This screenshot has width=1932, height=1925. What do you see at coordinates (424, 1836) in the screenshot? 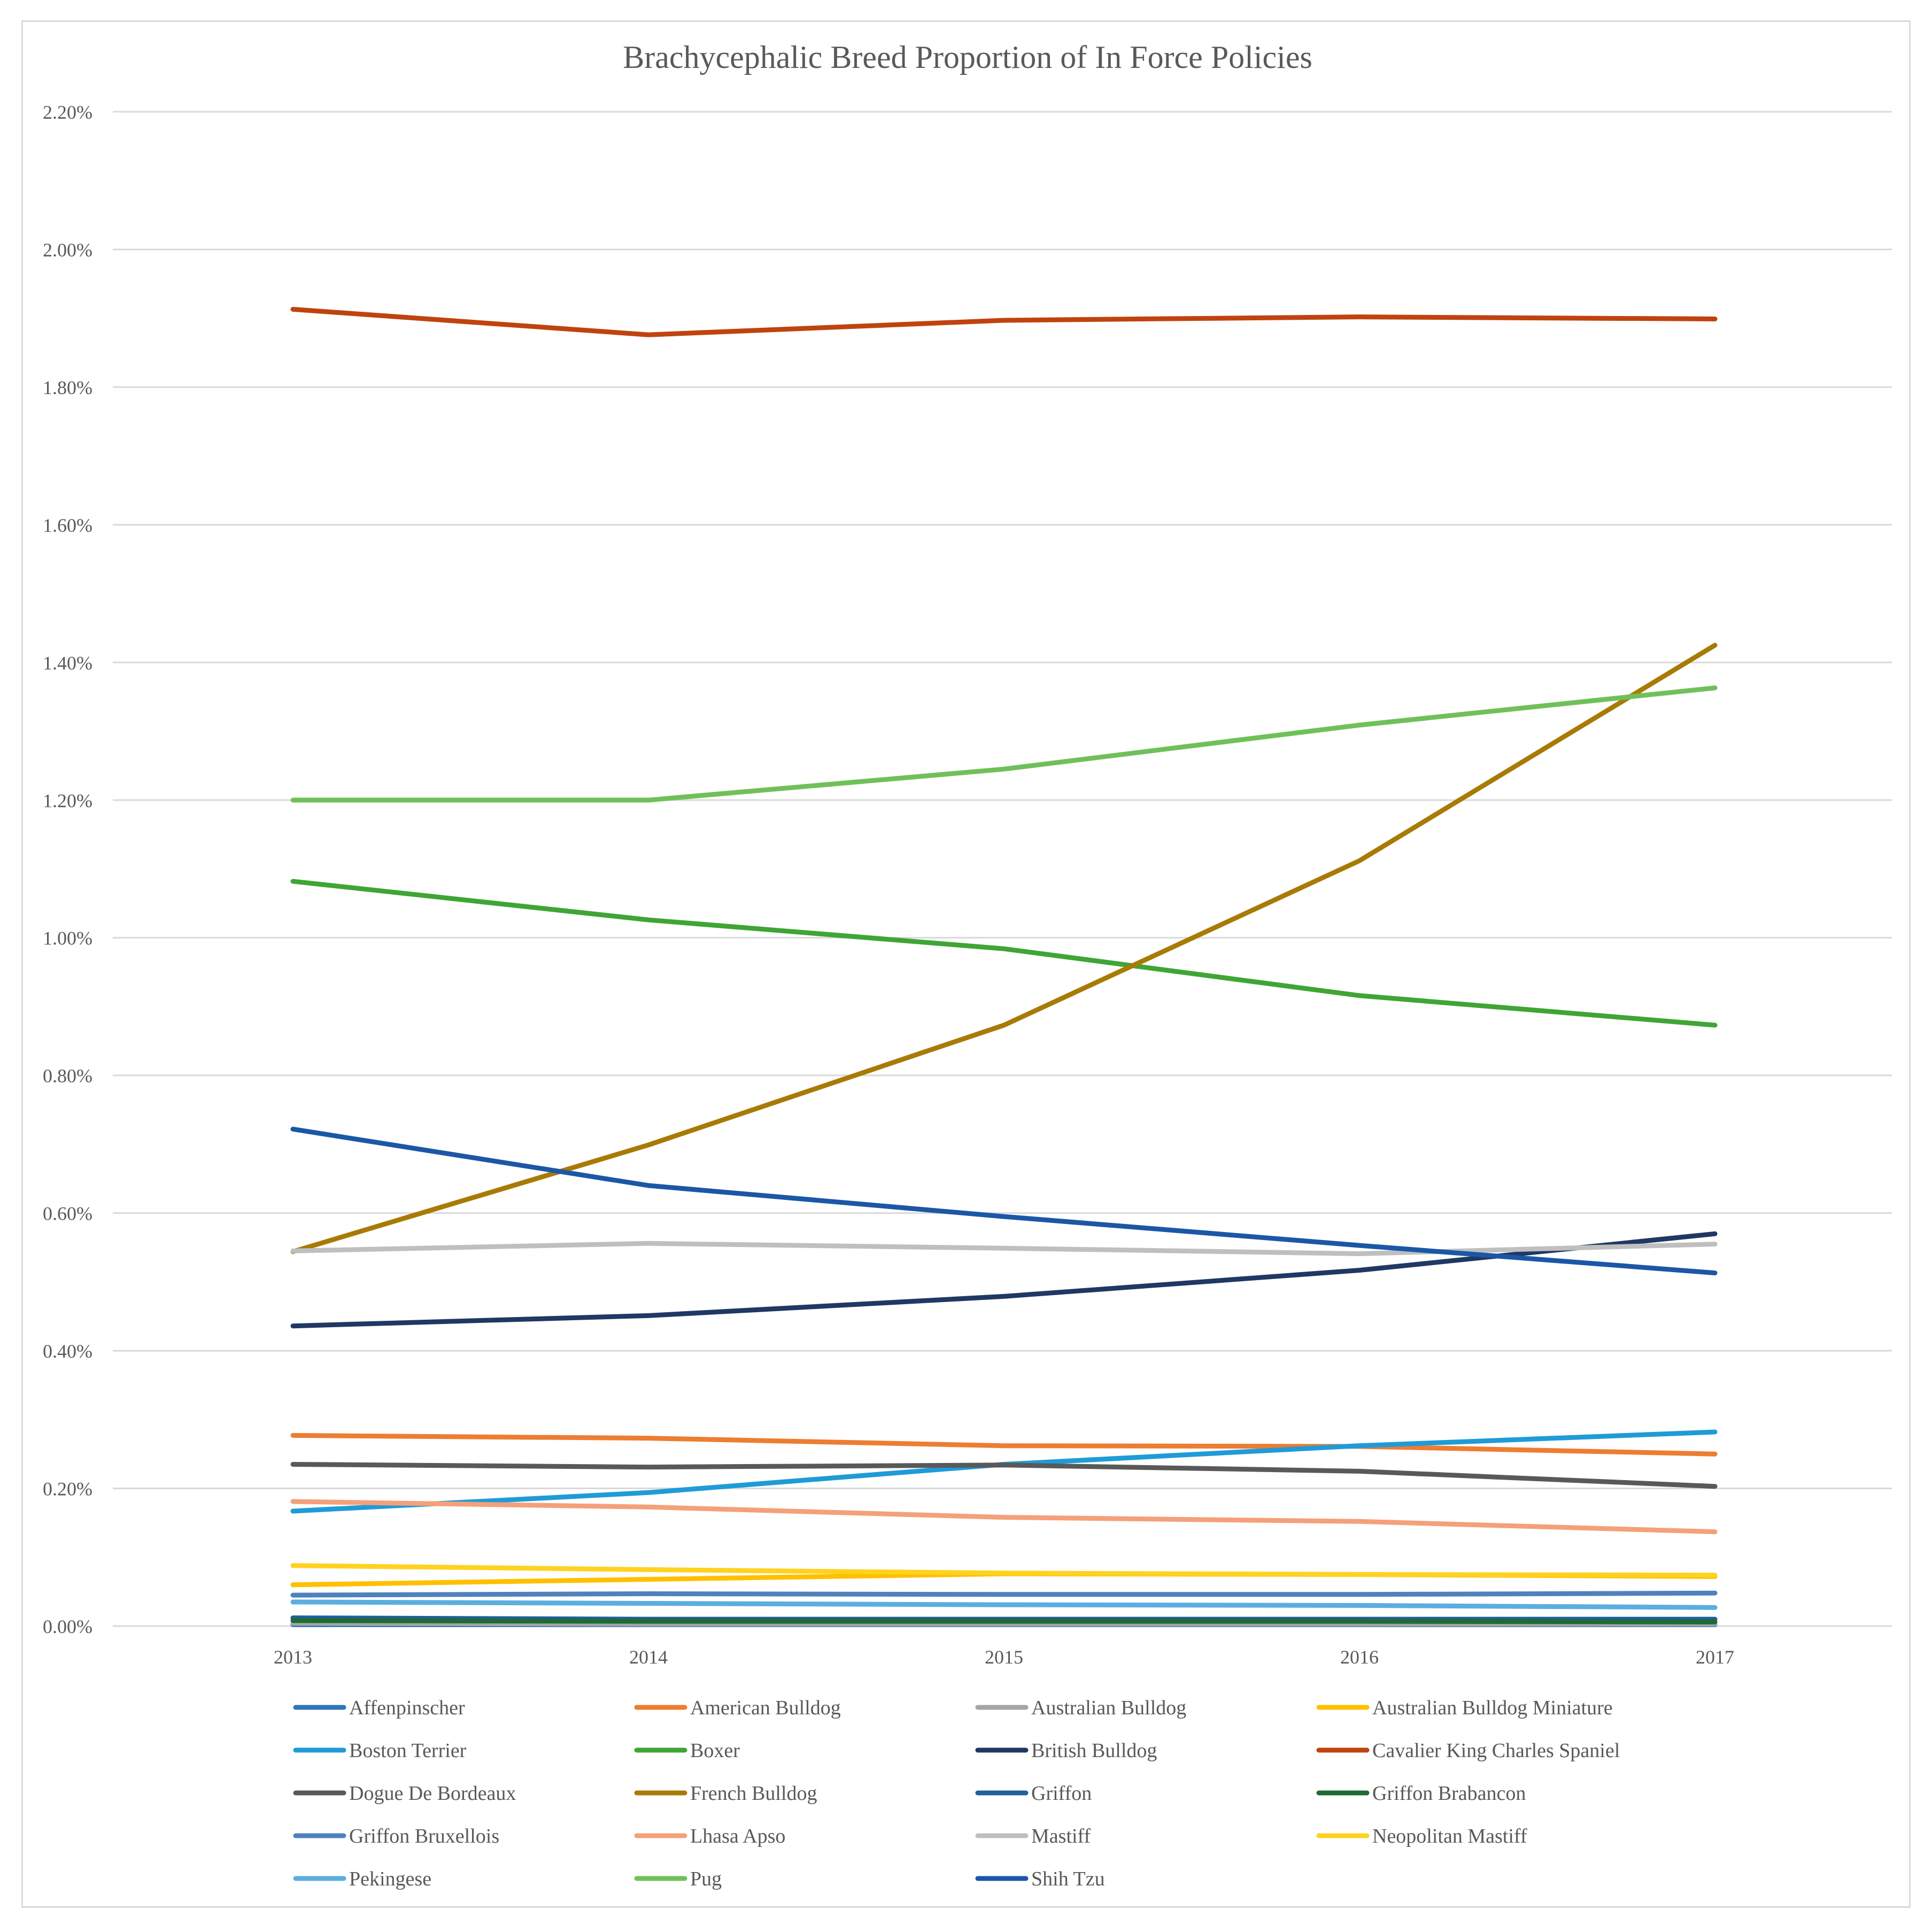
I see `legend-label: Griffon Bruxellois` at bounding box center [424, 1836].